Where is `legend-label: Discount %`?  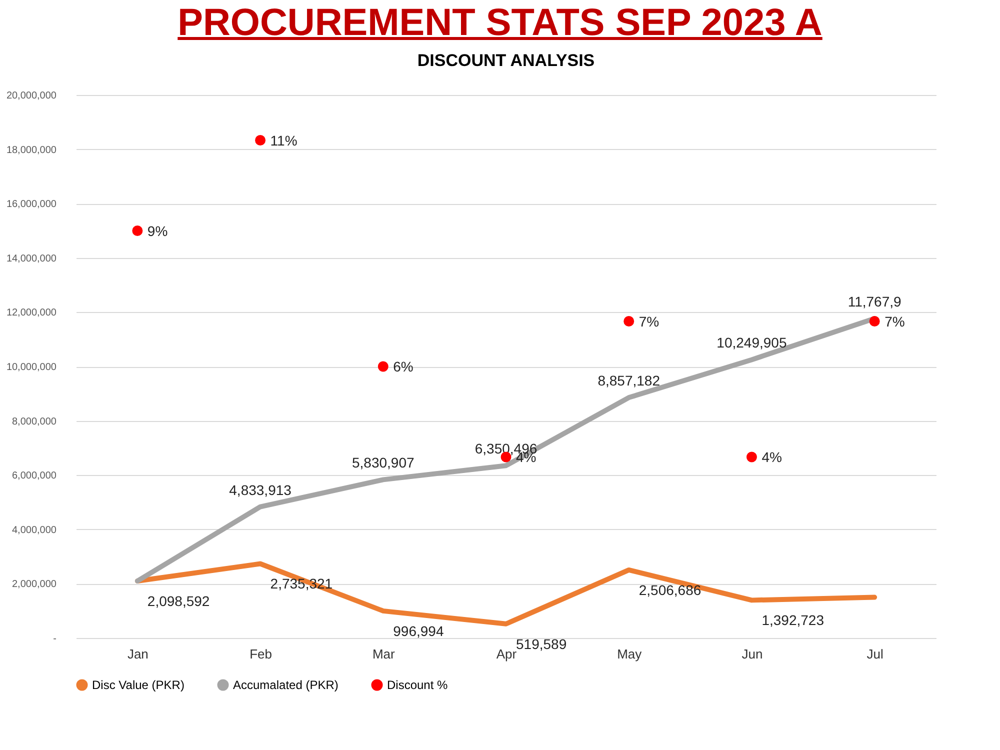 legend-label: Discount % is located at coordinates (417, 685).